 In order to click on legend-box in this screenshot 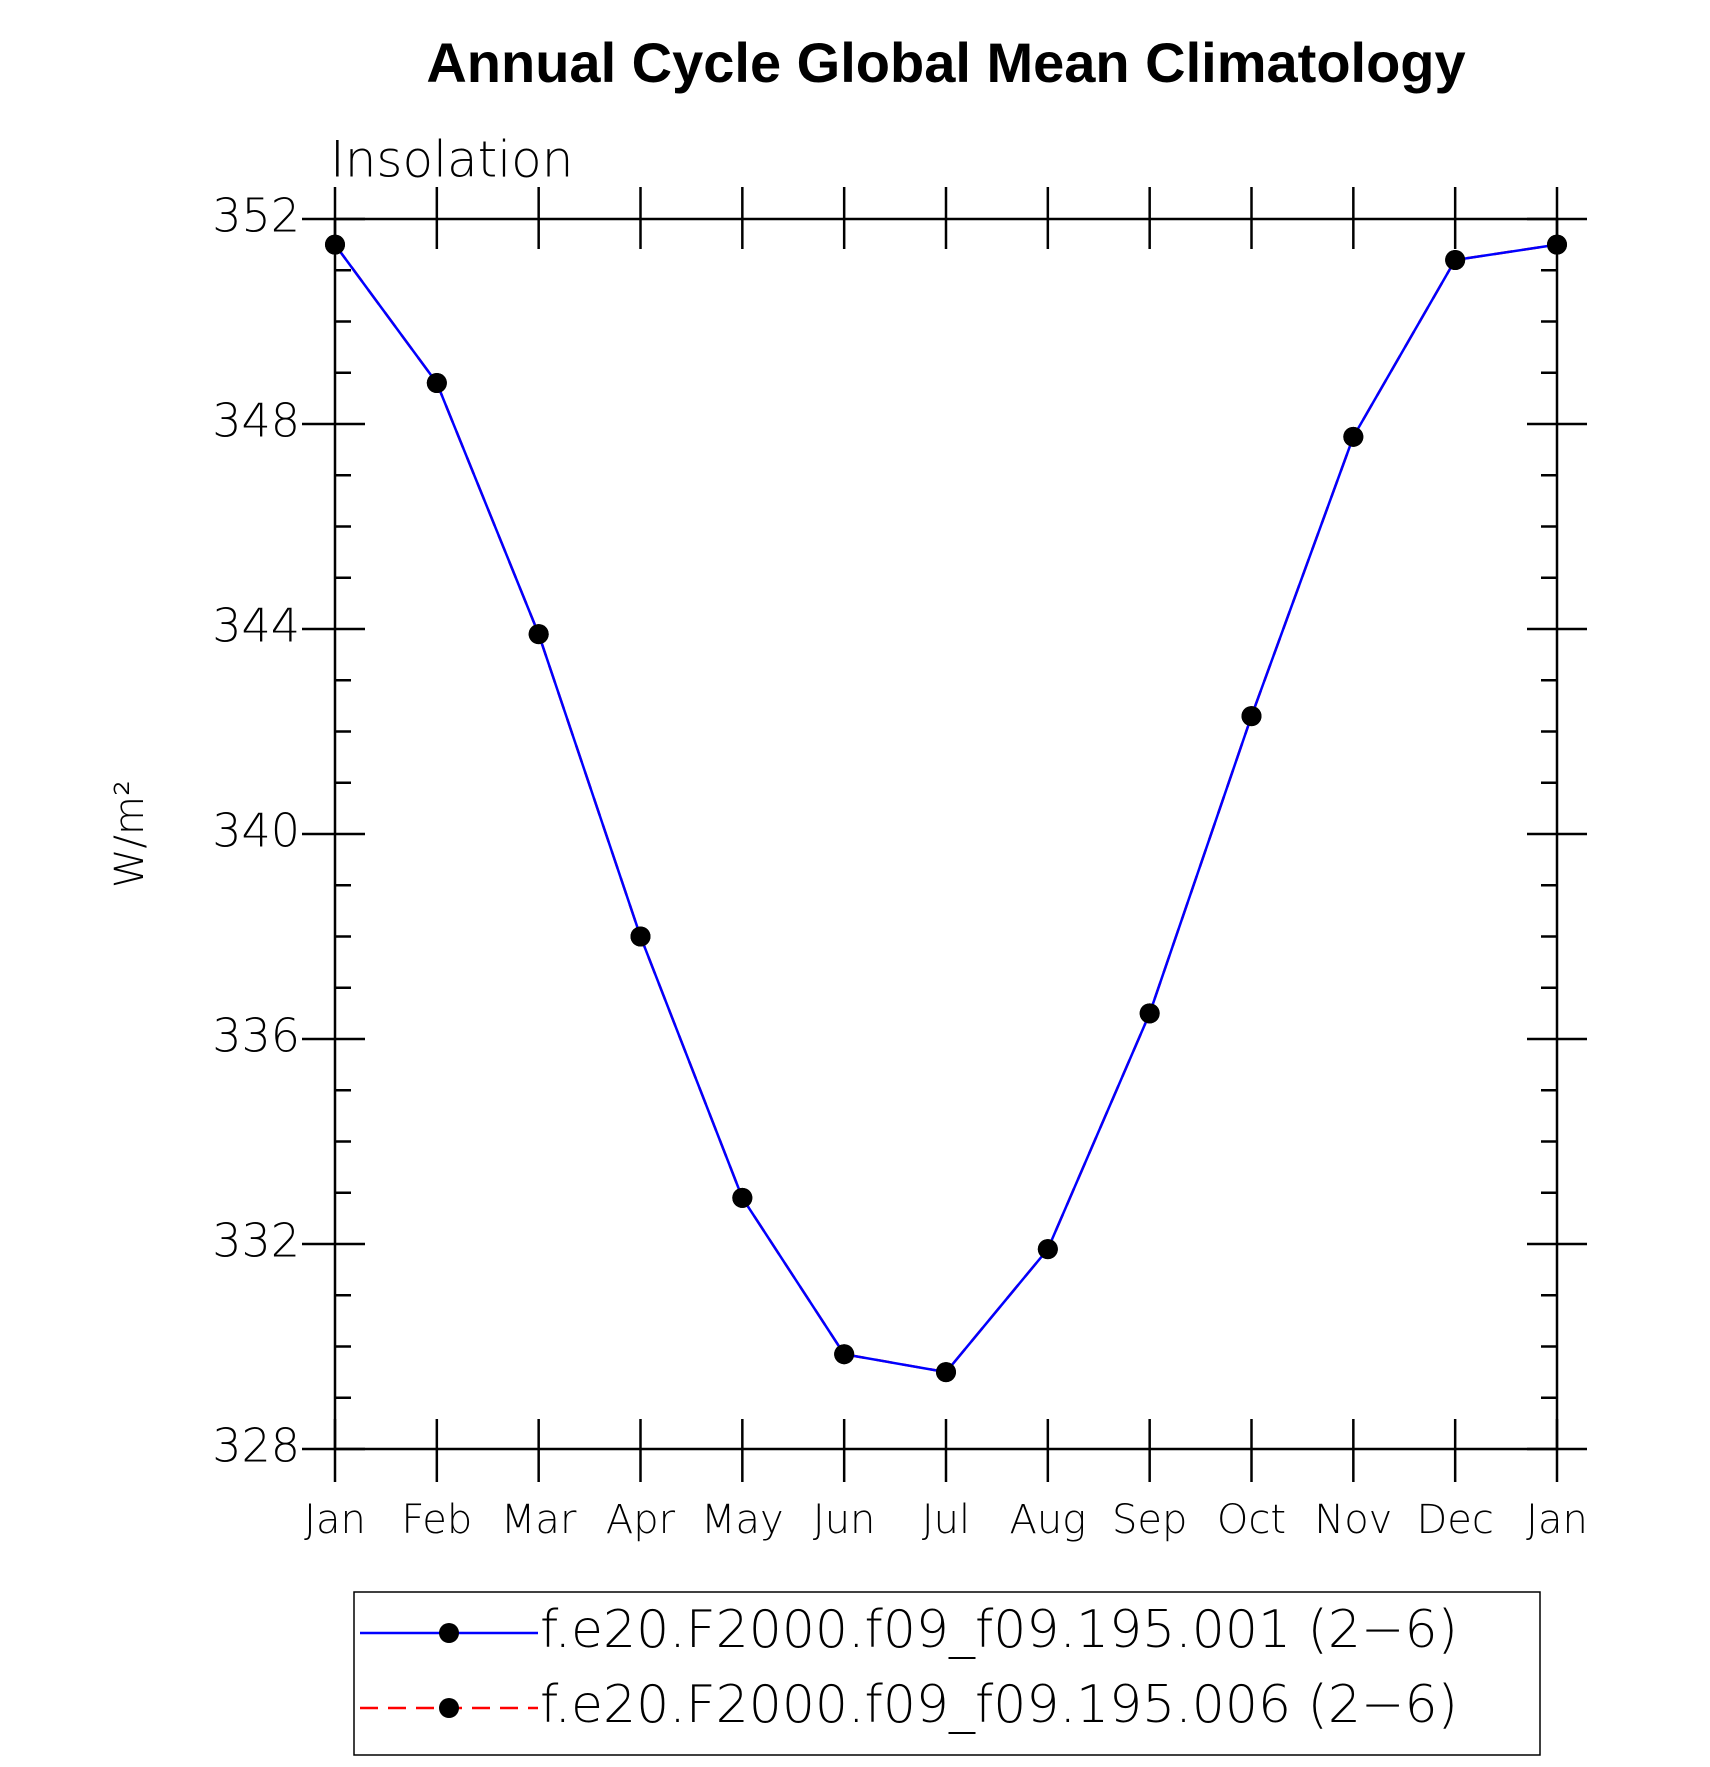, I will do `click(947, 1673)`.